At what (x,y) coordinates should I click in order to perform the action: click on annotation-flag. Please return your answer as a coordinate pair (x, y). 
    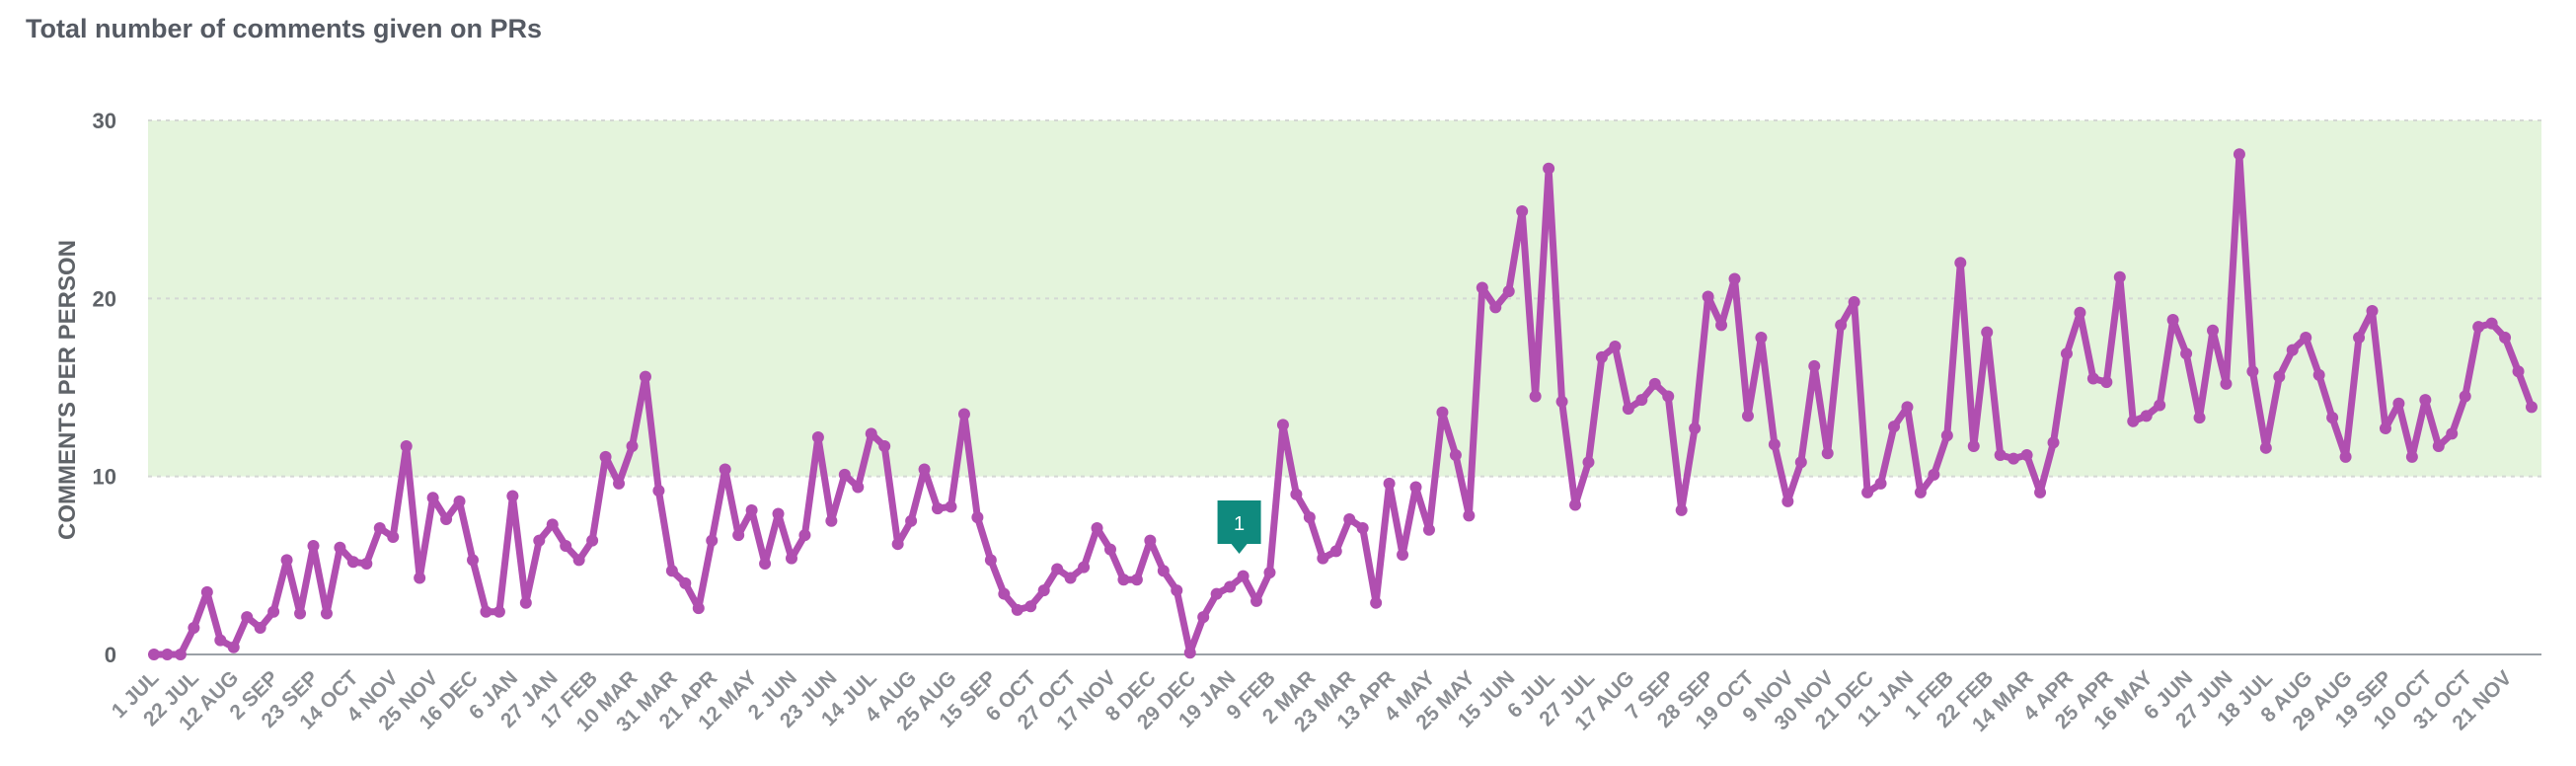
    Looking at the image, I should click on (1239, 527).